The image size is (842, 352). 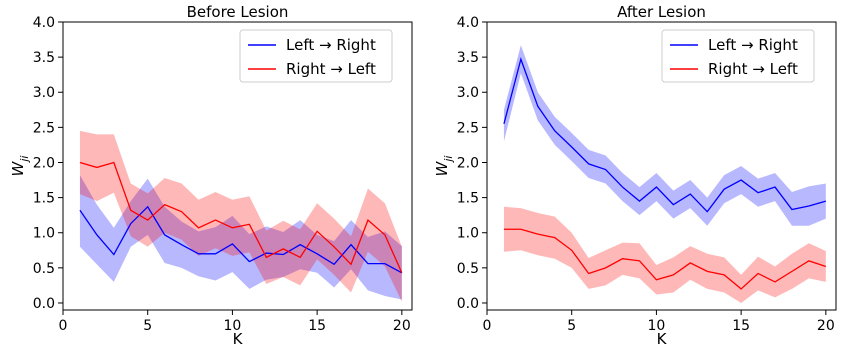 I want to click on series-1-line, so click(x=241, y=239).